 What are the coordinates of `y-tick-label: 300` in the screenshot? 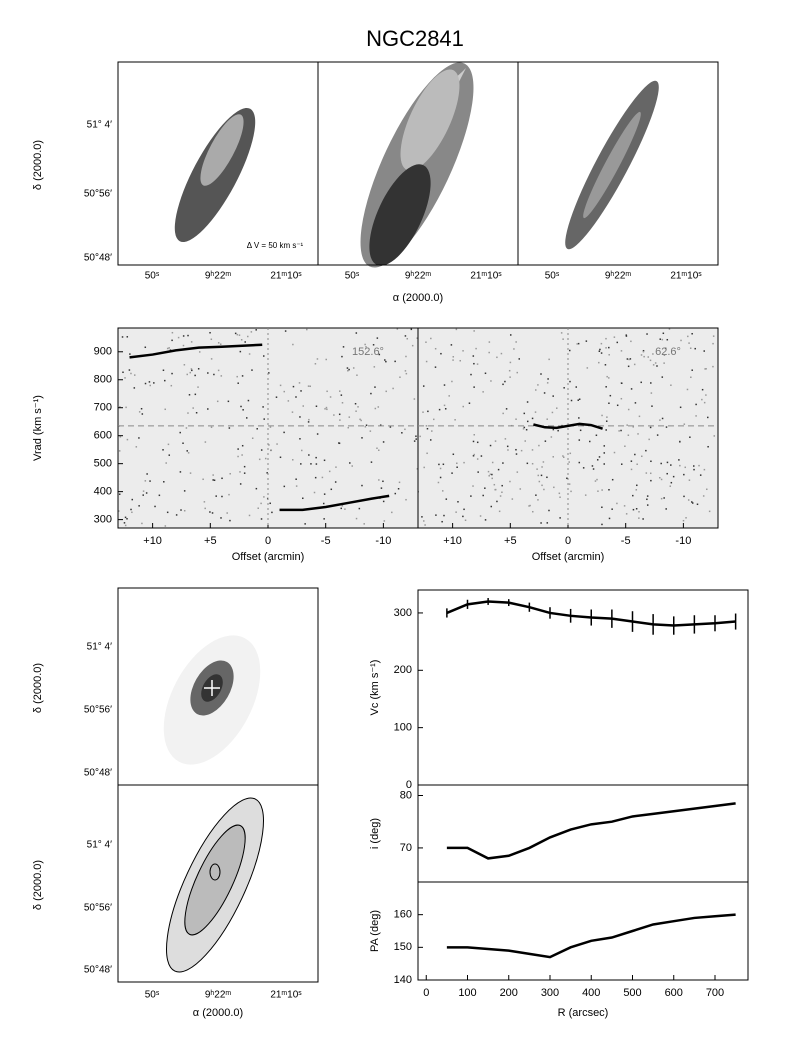 It's located at (403, 613).